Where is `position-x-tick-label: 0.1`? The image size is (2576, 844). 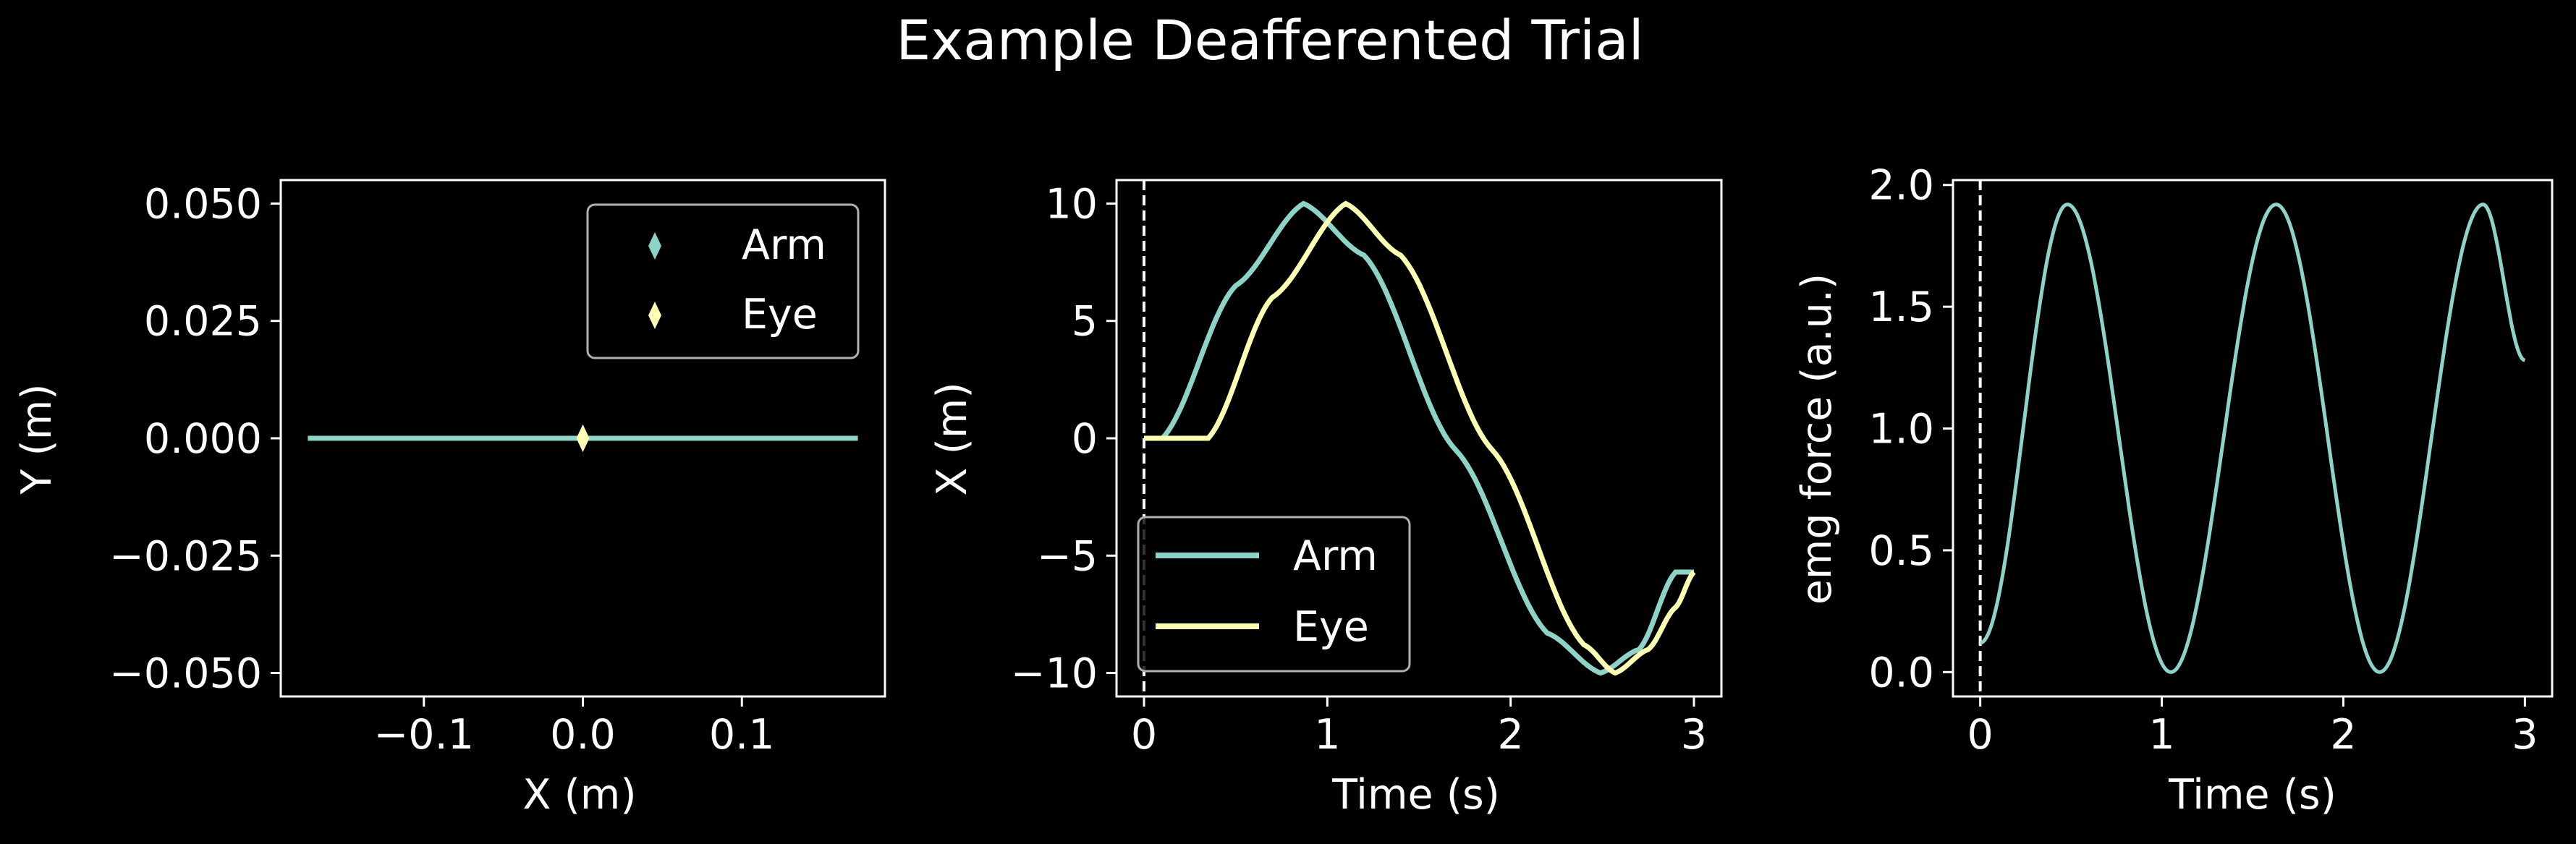
position-x-tick-label: 0.1 is located at coordinates (742, 735).